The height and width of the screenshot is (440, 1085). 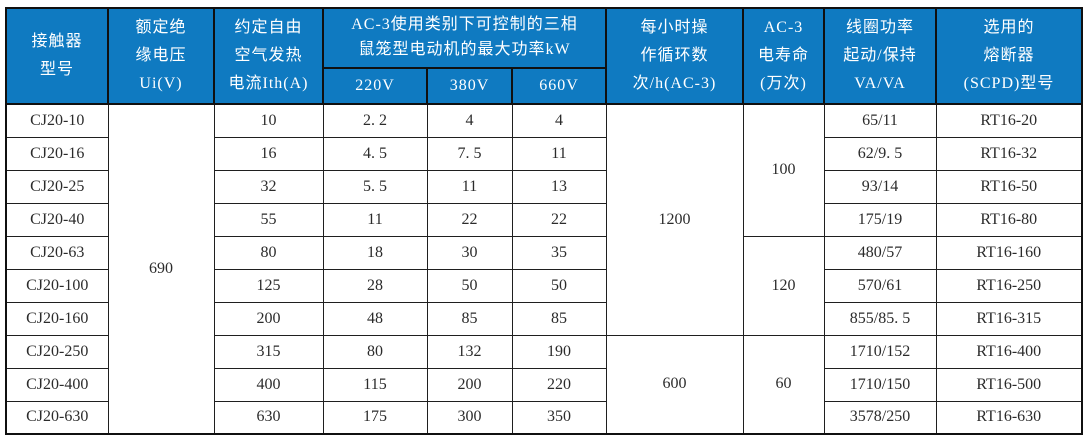 I want to click on header-electrical-life: AC-3 电寿命 (万次), so click(x=783, y=56).